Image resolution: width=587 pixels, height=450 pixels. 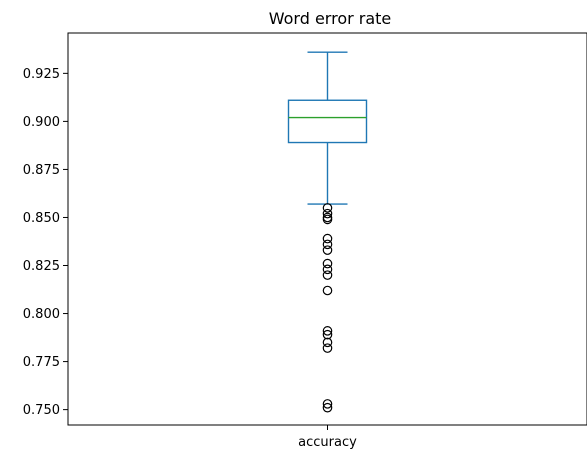 What do you see at coordinates (327, 232) in the screenshot?
I see `box-series` at bounding box center [327, 232].